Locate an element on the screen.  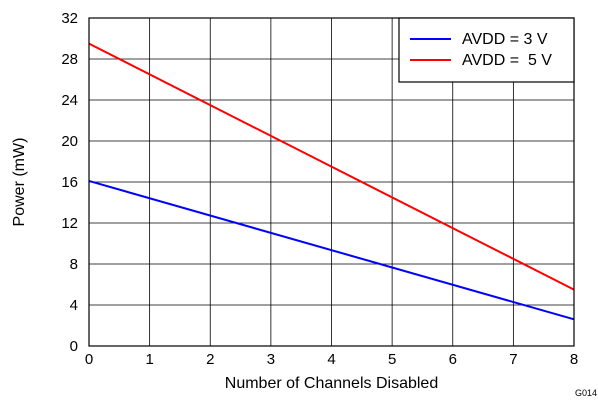
legend-label: AVDD = 5 V is located at coordinates (507, 60).